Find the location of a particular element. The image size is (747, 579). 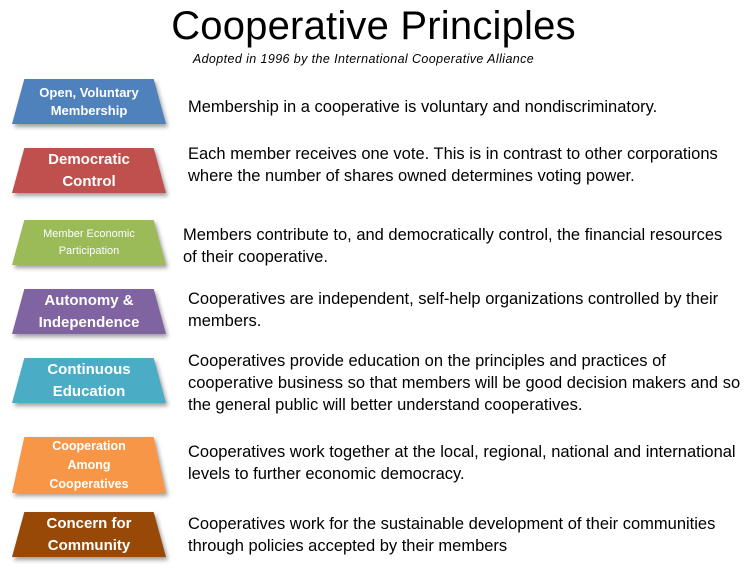

principle-badge: Autonomy & Independence is located at coordinates (89, 311).